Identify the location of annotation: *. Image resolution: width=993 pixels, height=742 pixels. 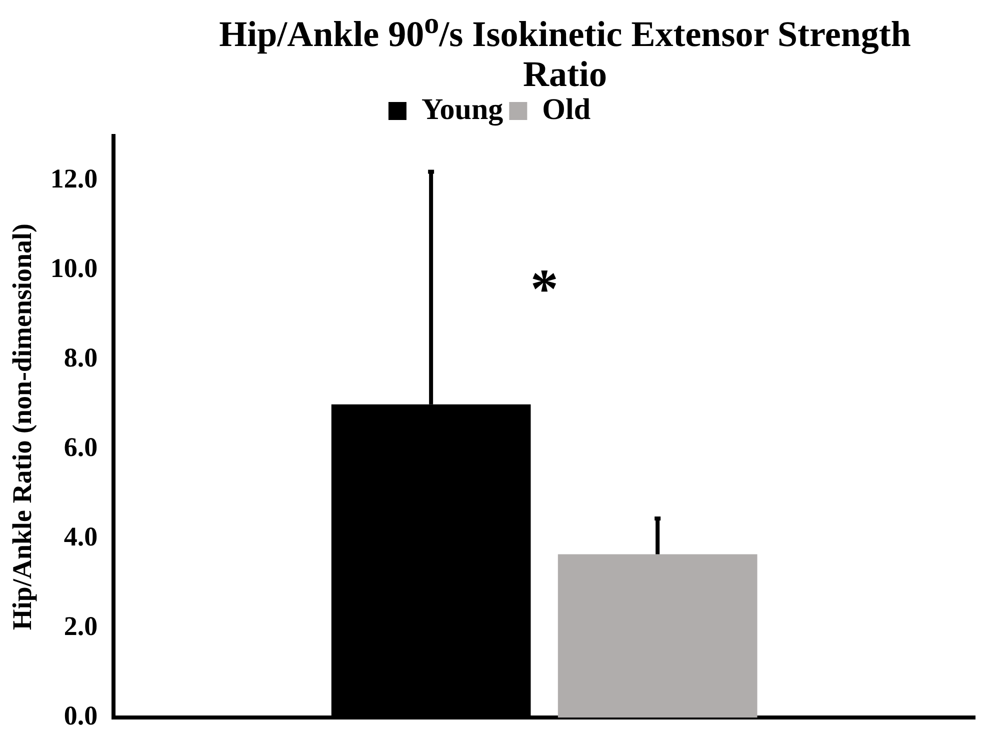
(544, 289).